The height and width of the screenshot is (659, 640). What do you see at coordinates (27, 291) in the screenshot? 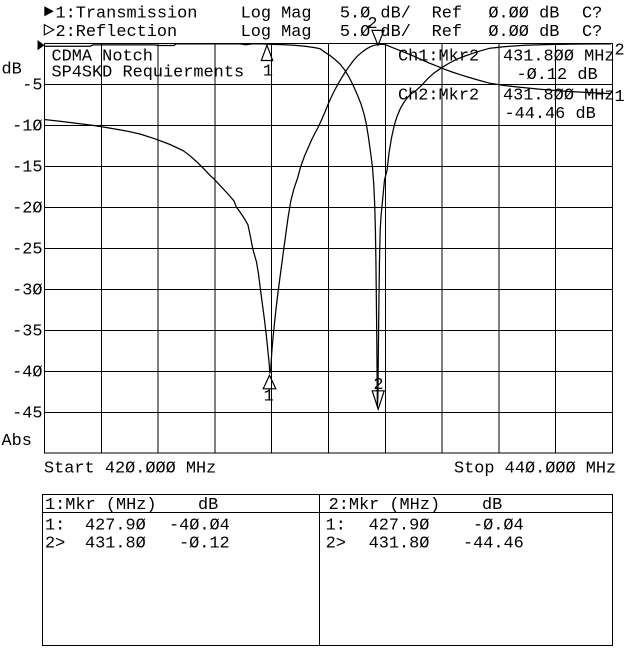
I see `svg-text: -3Ø` at bounding box center [27, 291].